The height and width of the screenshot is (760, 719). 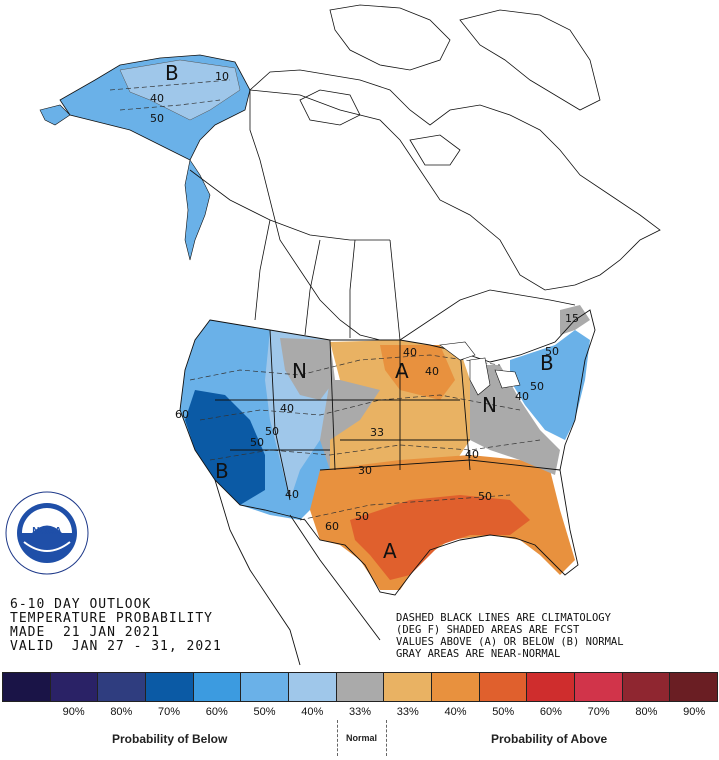 What do you see at coordinates (81, 604) in the screenshot?
I see `outlook-line-1: 6-10 DAY OUTLOOK` at bounding box center [81, 604].